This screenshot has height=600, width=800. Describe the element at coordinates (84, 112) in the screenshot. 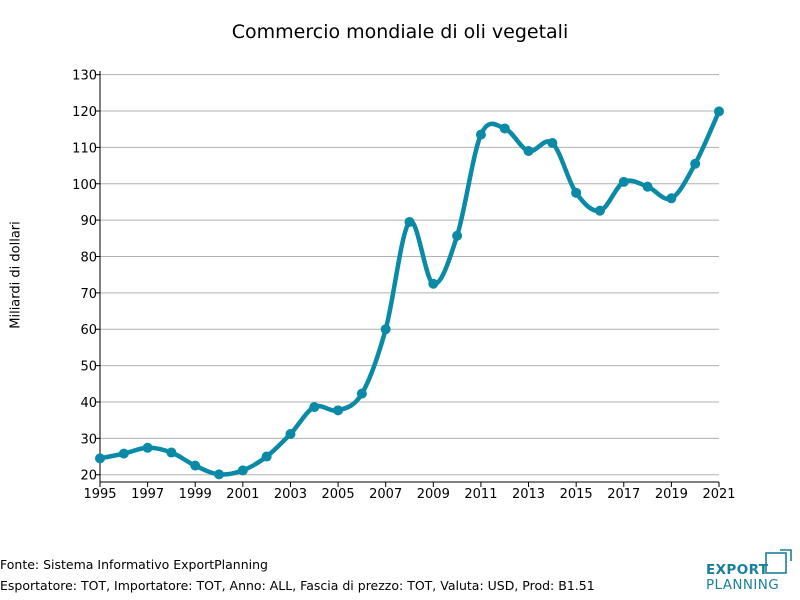

I see `y-tick-label: 120` at that location.